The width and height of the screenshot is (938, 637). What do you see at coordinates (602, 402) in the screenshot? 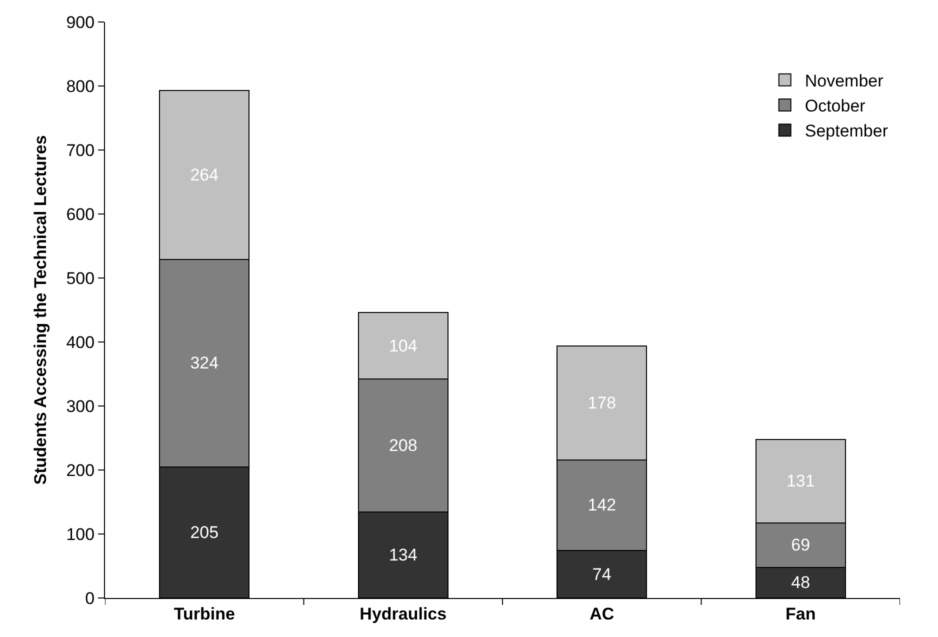
I see `data-label: 178` at bounding box center [602, 402].